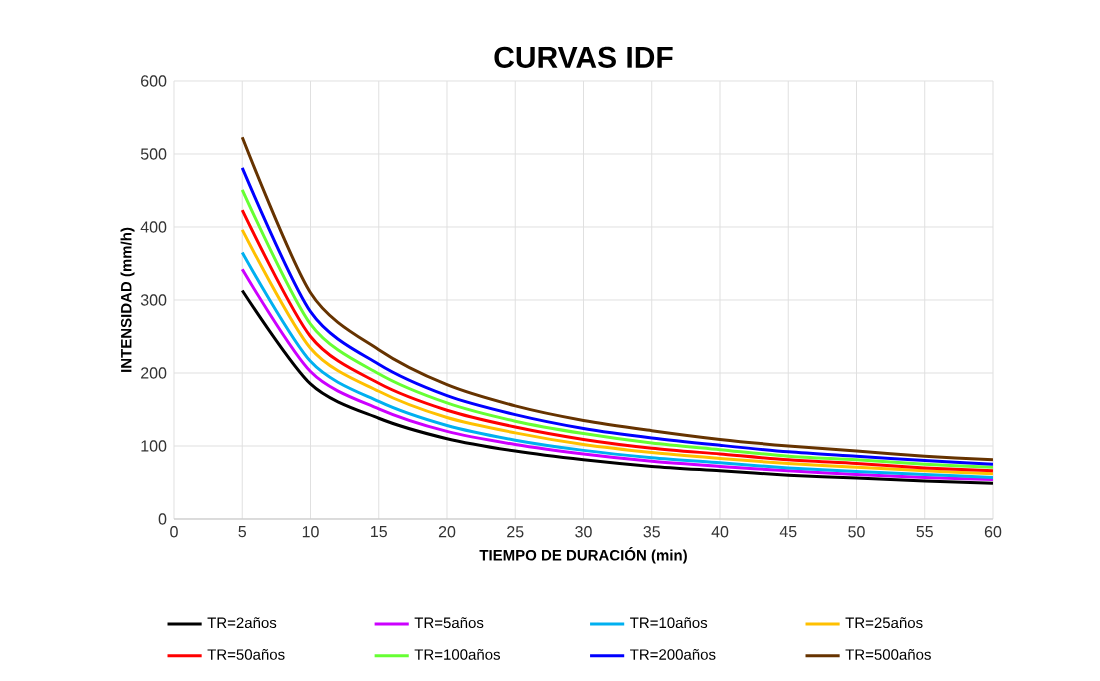 The width and height of the screenshot is (1100, 681). What do you see at coordinates (449, 623) in the screenshot?
I see `legend-label: TR=5años` at bounding box center [449, 623].